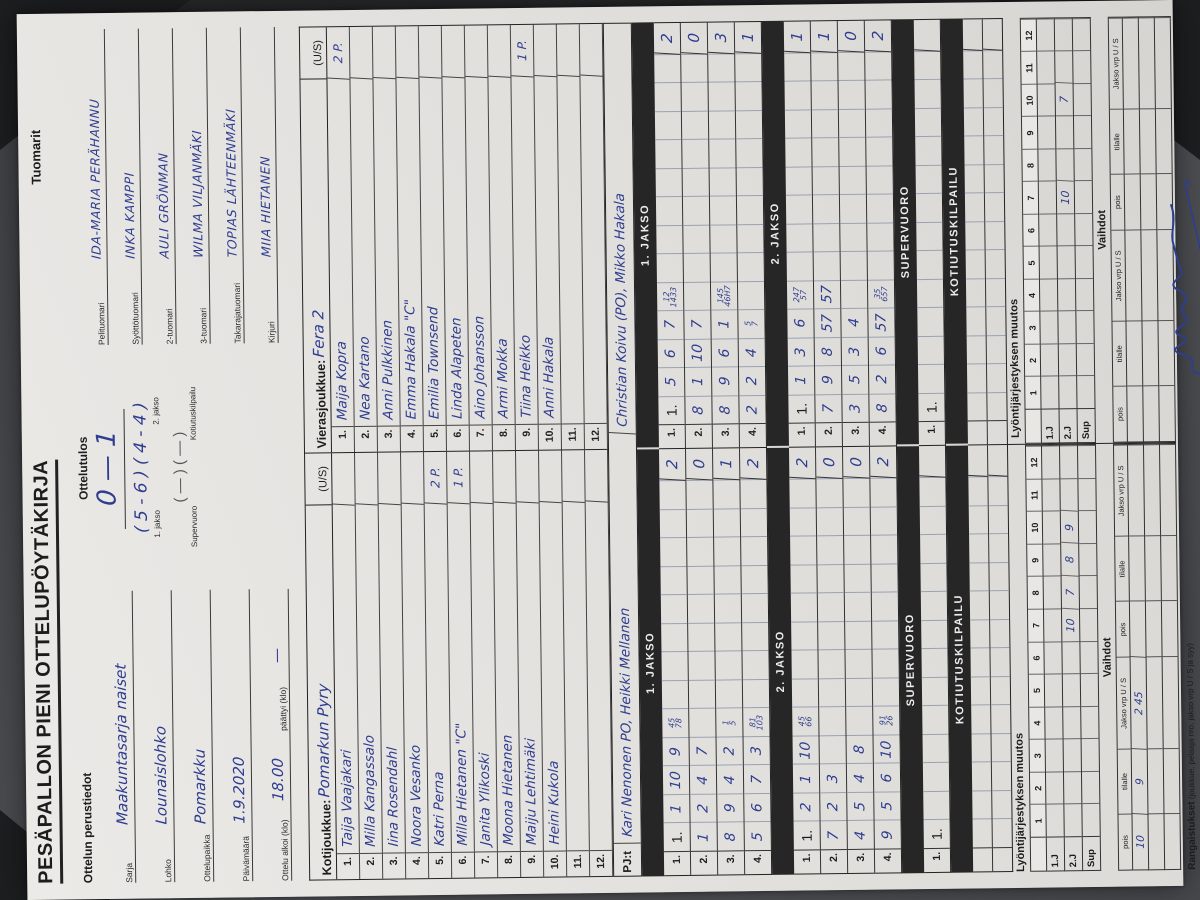 This screenshot has height=900, width=1200. Describe the element at coordinates (934, 662) in the screenshot. I see `score-cells: 1.` at that location.